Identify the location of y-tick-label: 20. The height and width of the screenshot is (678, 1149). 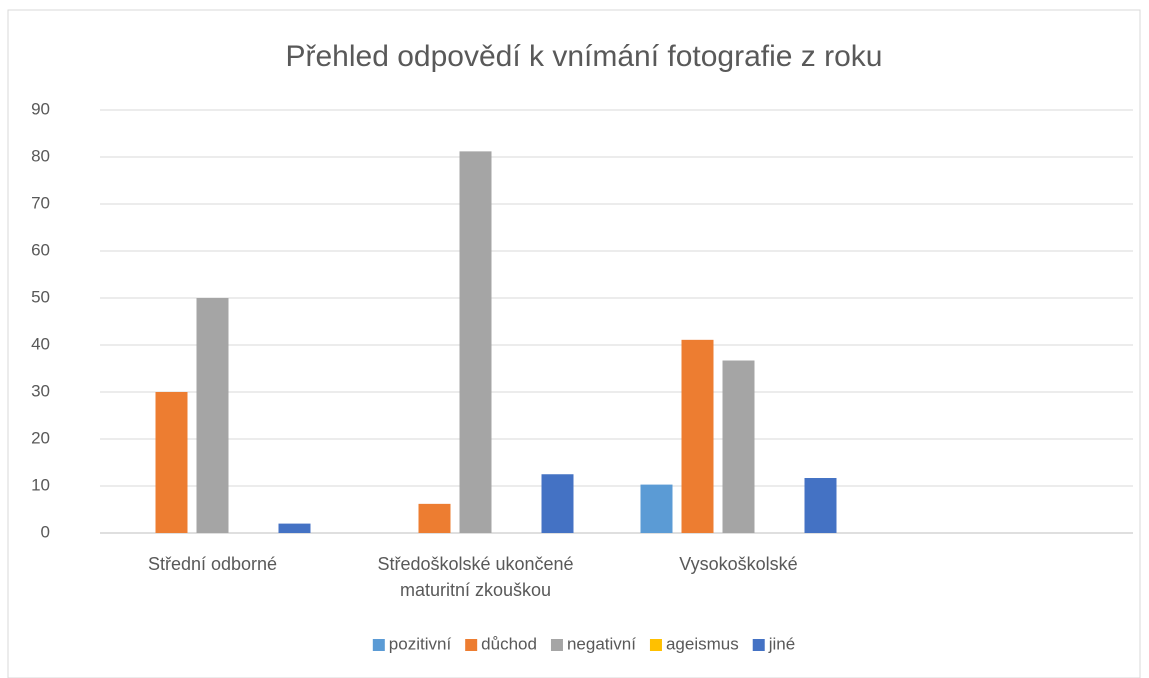
(40, 437).